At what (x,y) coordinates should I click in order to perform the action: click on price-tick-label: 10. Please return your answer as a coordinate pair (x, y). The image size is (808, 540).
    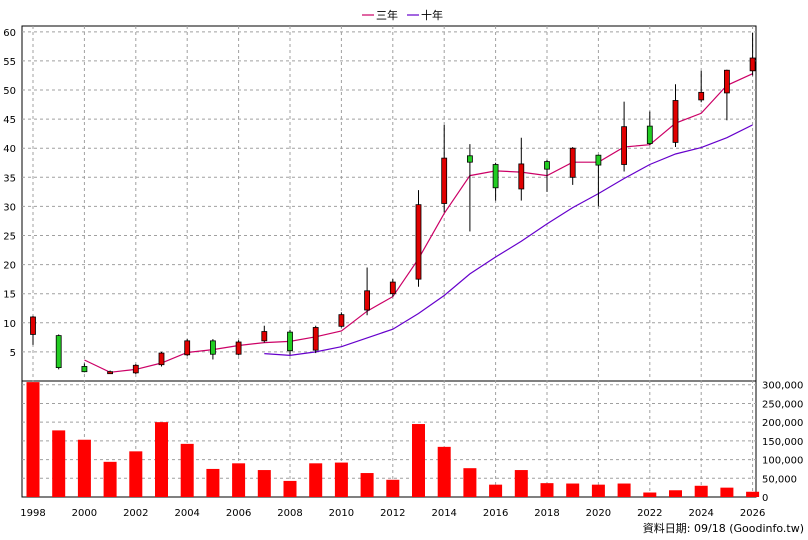
    Looking at the image, I should click on (9, 324).